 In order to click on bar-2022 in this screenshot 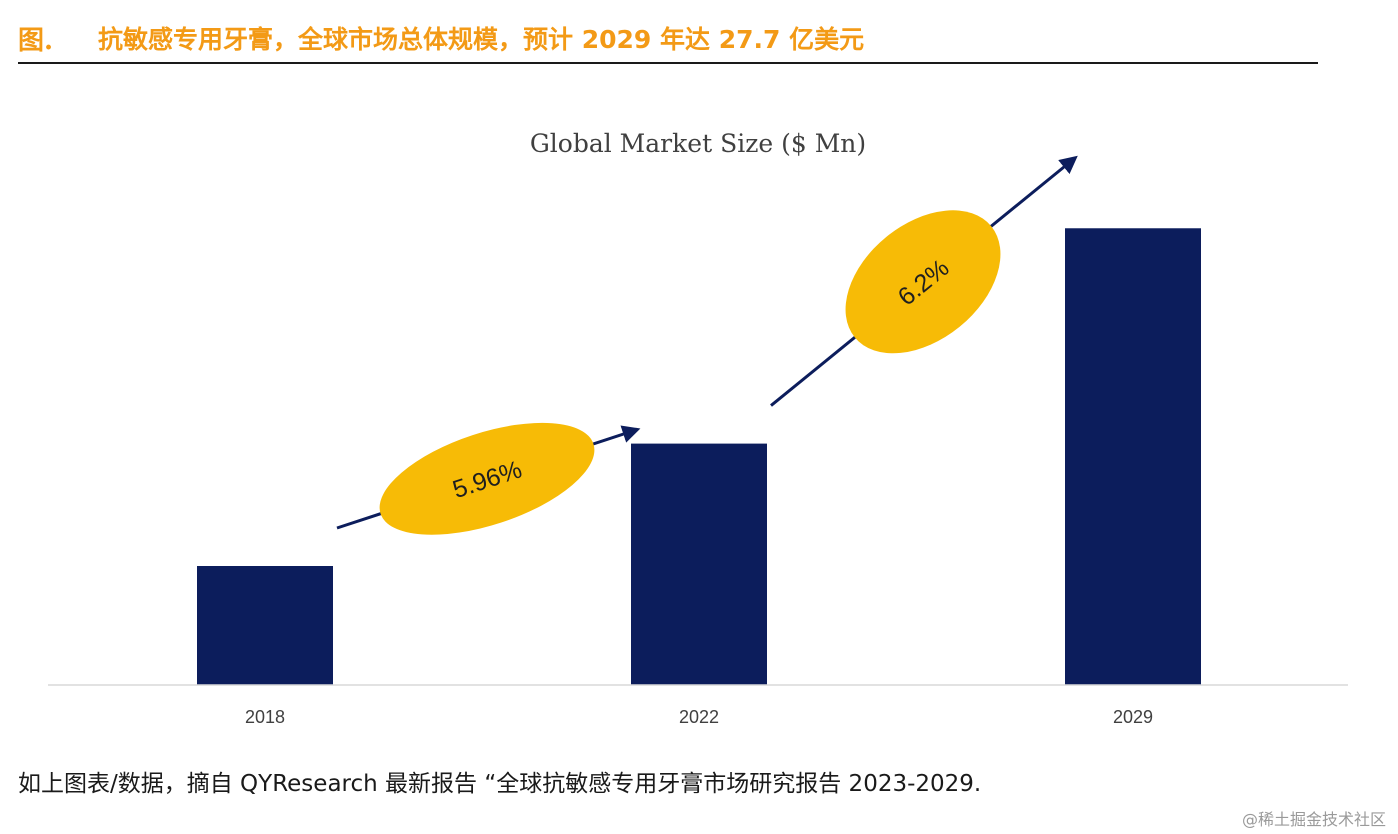, I will do `click(699, 564)`.